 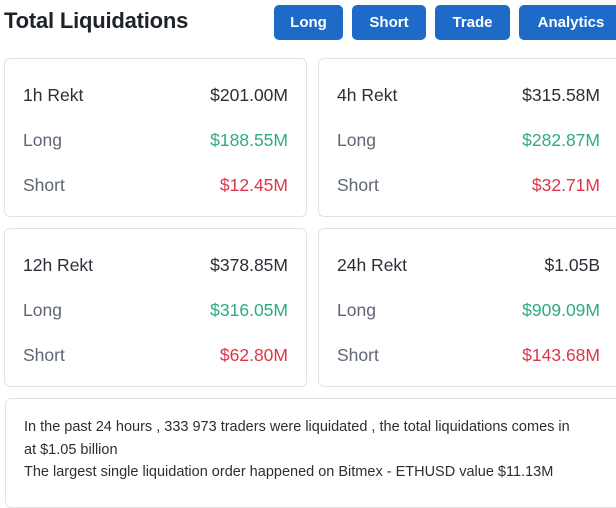 I want to click on summary-line: at $1.05 billion, so click(x=71, y=450).